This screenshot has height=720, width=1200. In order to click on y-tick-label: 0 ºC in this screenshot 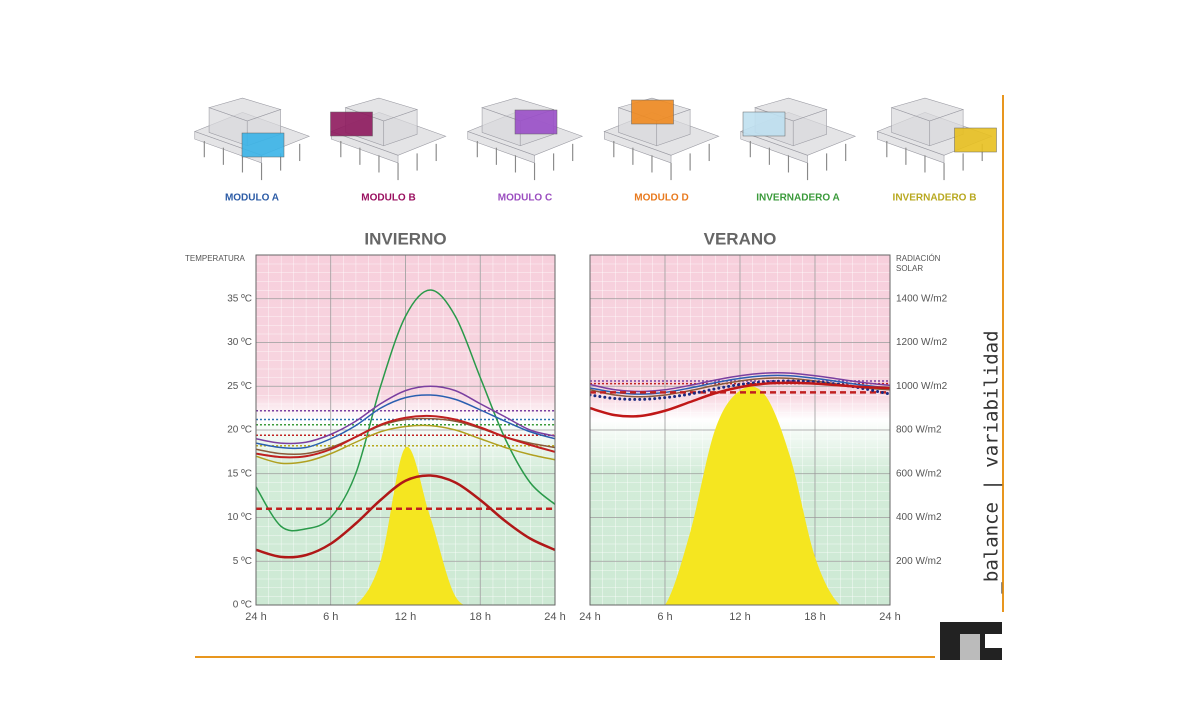, I will do `click(242, 605)`.